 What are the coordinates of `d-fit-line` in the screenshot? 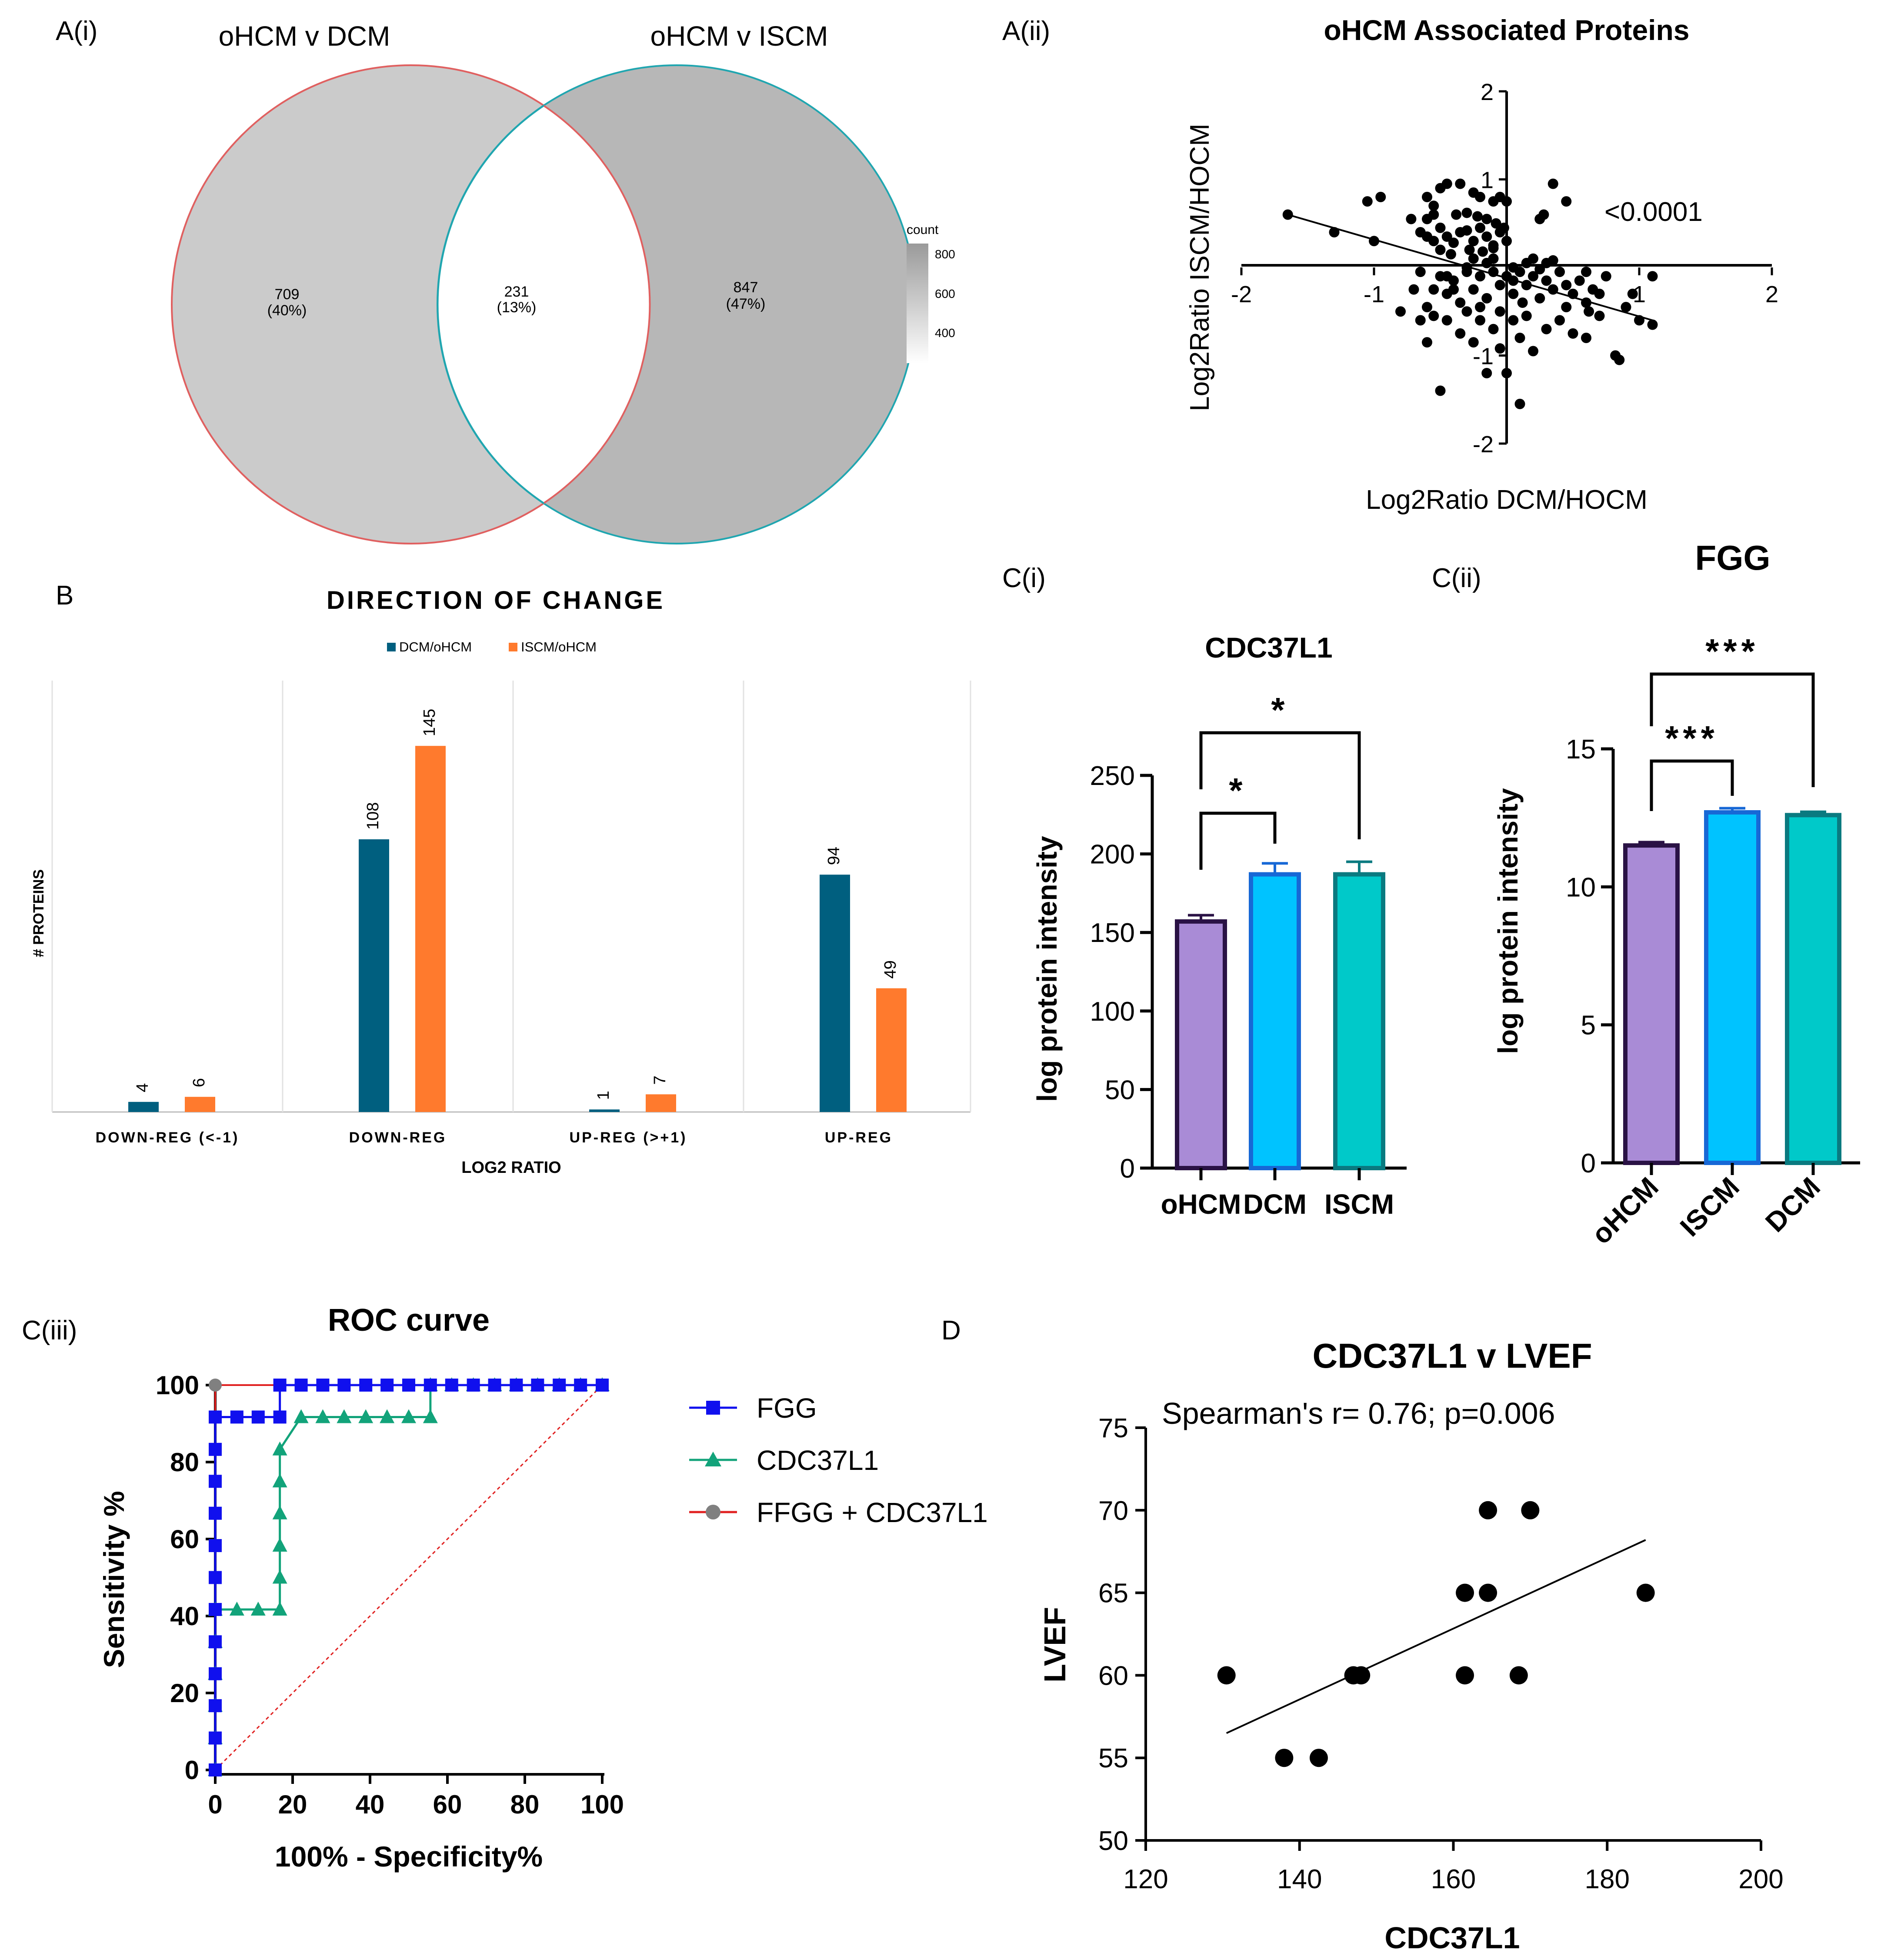 It's located at (1436, 1637).